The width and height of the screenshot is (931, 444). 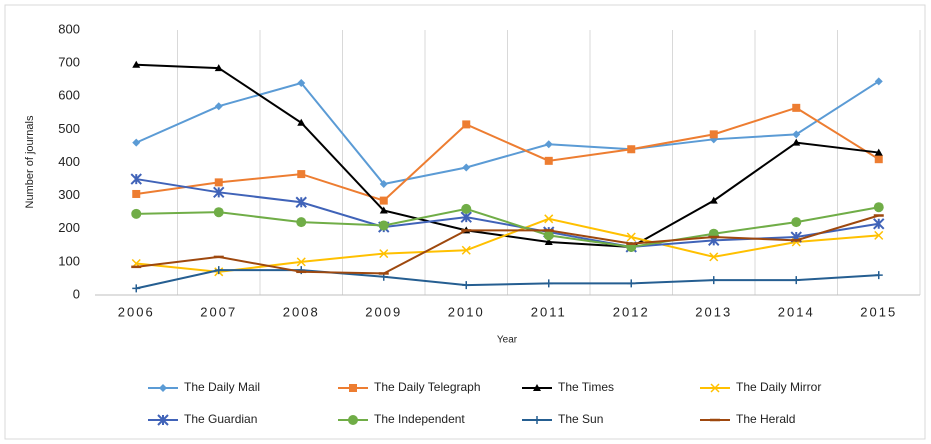 What do you see at coordinates (301, 311) in the screenshot?
I see `x-tick-label: 2008` at bounding box center [301, 311].